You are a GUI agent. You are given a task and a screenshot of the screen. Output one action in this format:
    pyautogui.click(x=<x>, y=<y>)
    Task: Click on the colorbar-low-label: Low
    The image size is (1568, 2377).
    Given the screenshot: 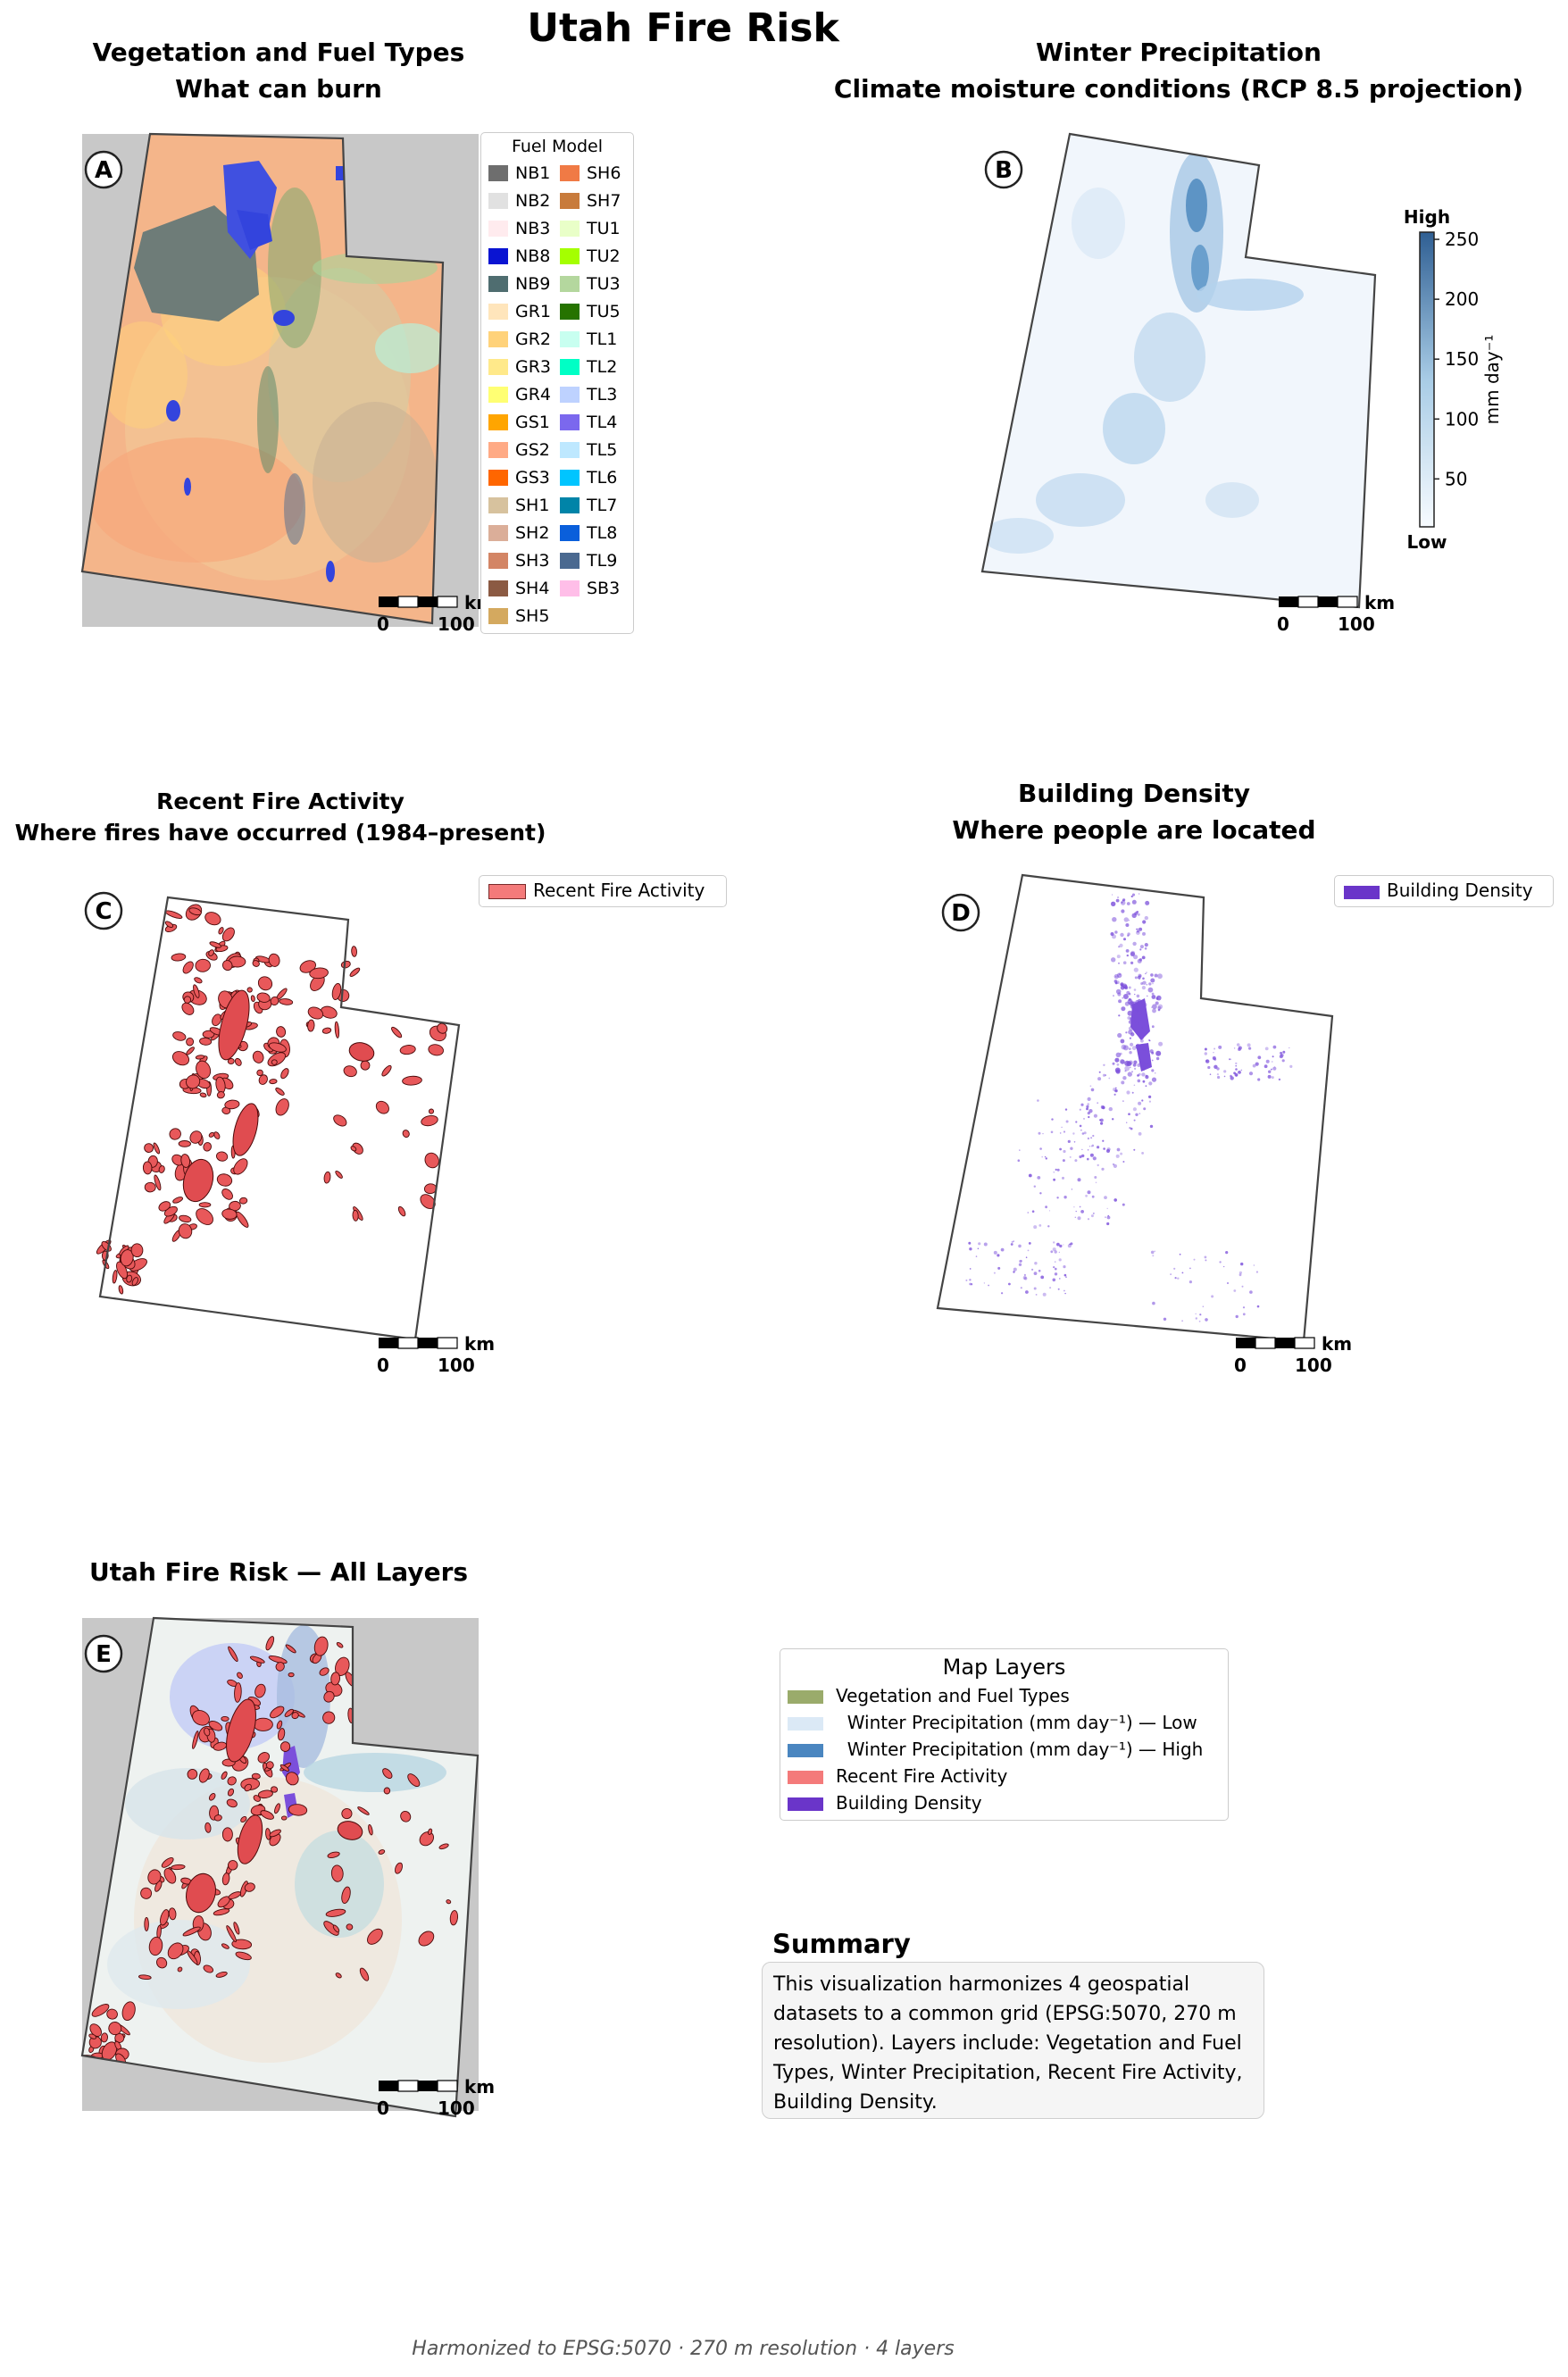 What is the action you would take?
    pyautogui.click(x=1427, y=542)
    